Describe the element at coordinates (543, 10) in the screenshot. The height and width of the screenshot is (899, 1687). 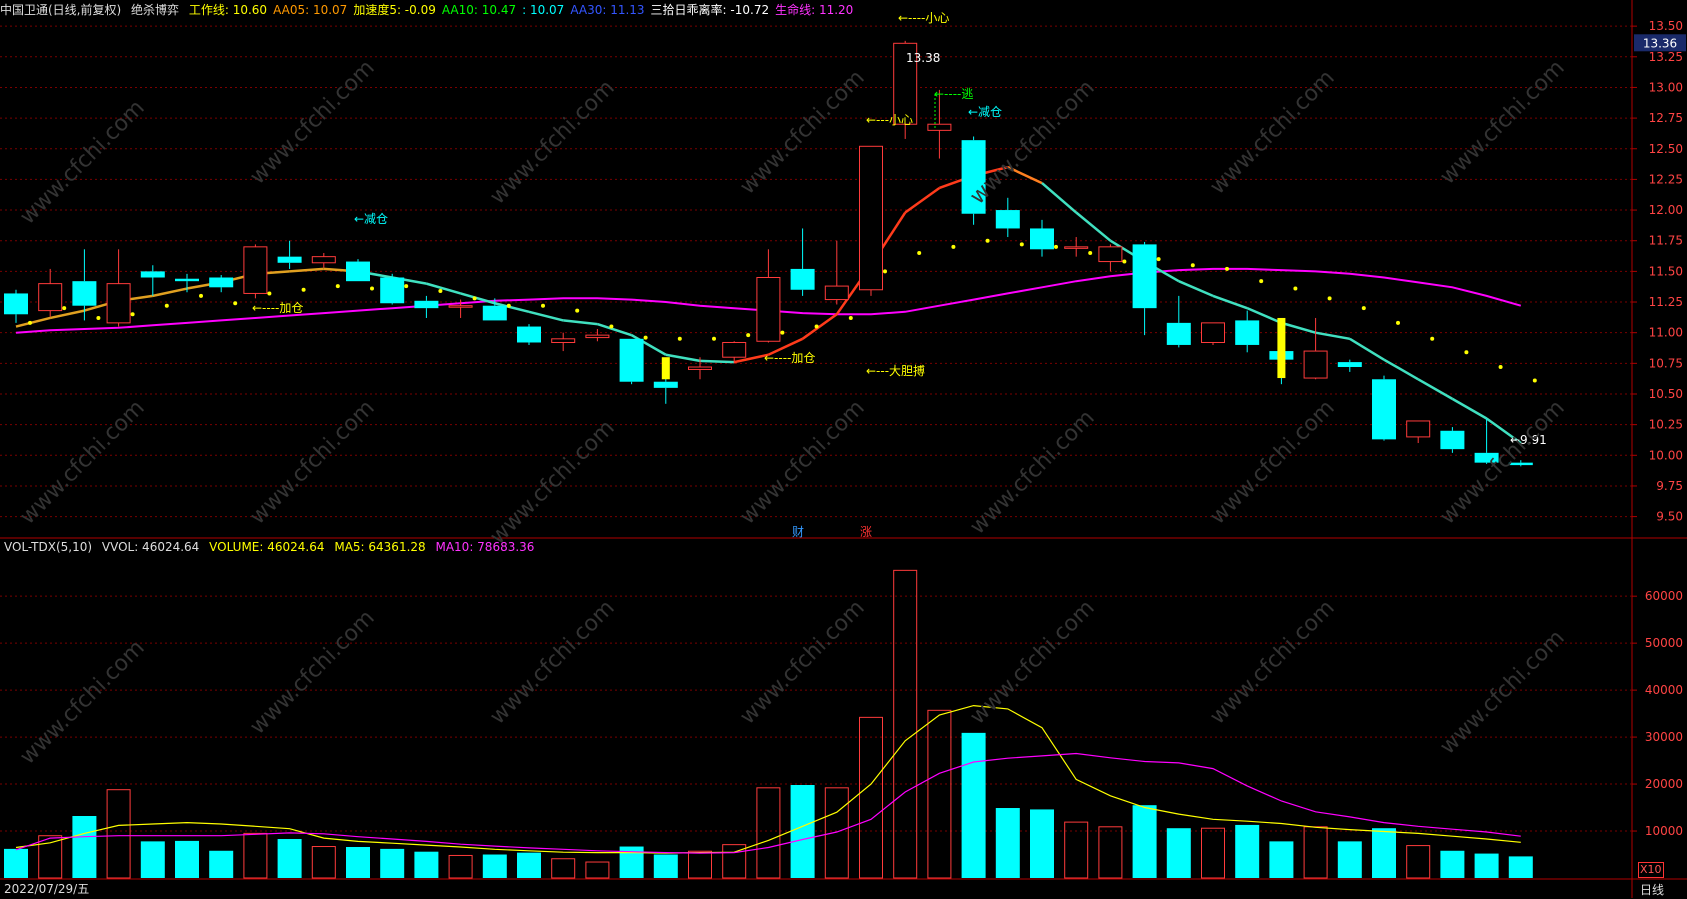
I see `header-item: : 10.07` at that location.